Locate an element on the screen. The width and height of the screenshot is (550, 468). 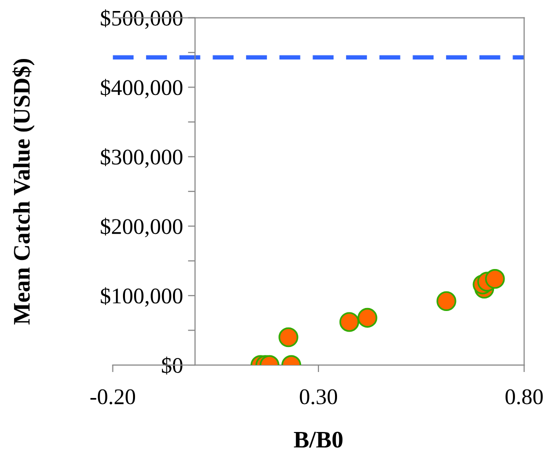
x-tick-label: 0.80 is located at coordinates (524, 396).